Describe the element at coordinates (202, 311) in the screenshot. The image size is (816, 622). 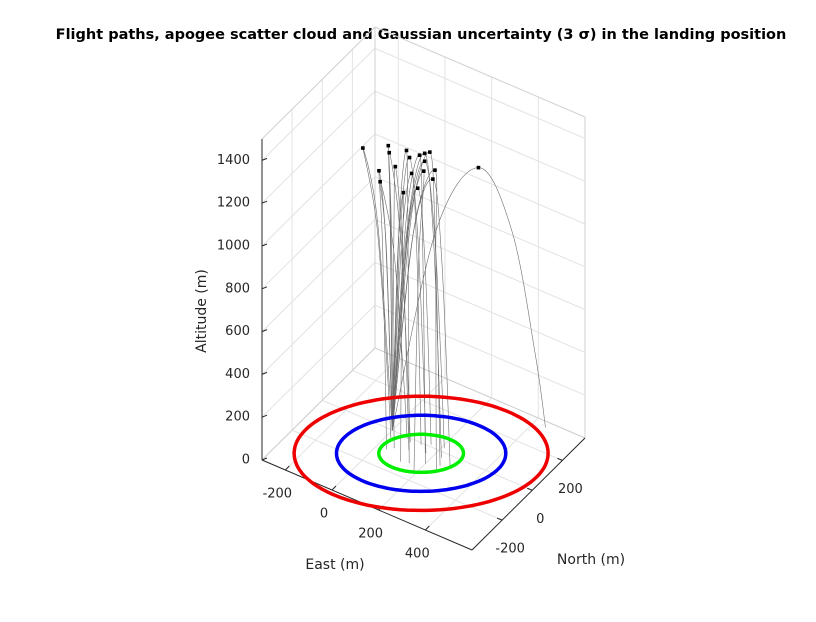
I see `z-axis-label: Altitude (m)` at that location.